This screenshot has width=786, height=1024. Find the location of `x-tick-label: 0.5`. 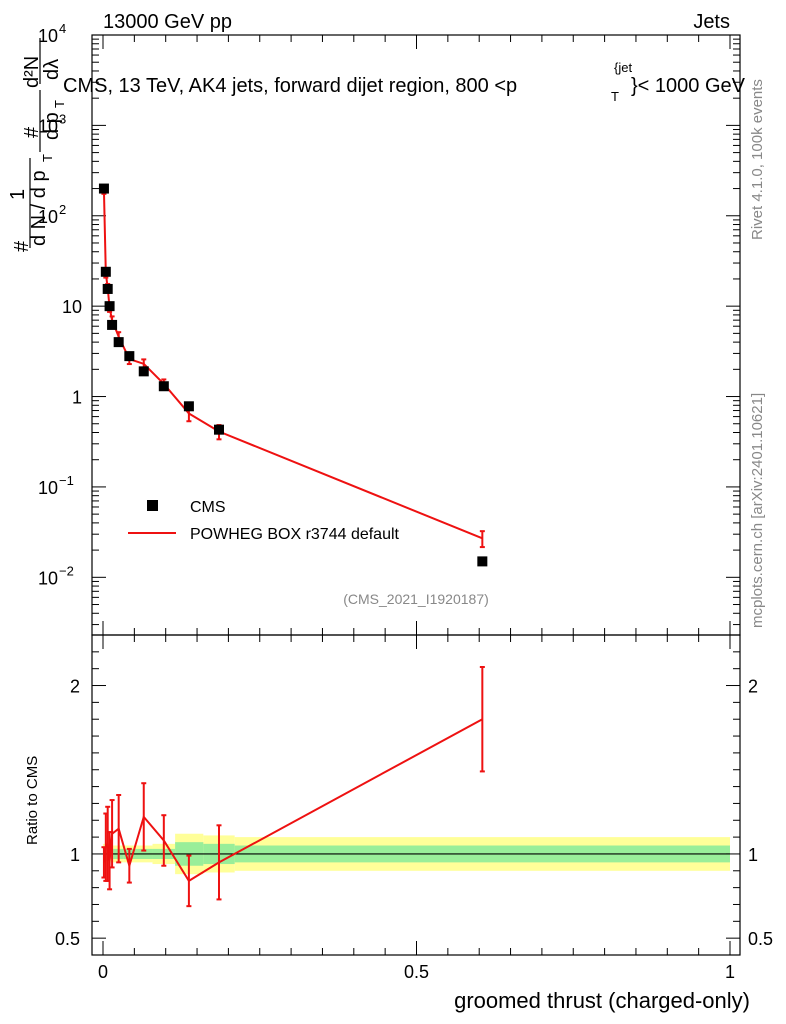

x-tick-label: 0.5 is located at coordinates (416, 972).